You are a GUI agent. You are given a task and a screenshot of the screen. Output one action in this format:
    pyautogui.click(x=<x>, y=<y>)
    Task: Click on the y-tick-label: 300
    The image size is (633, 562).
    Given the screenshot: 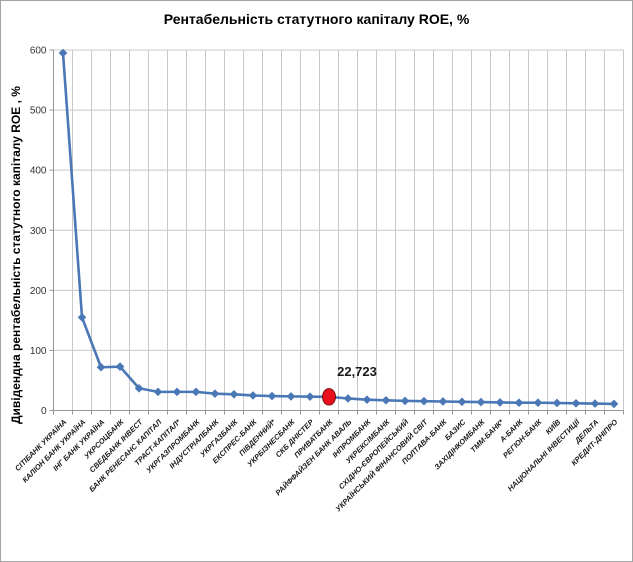 What is the action you would take?
    pyautogui.click(x=38, y=231)
    